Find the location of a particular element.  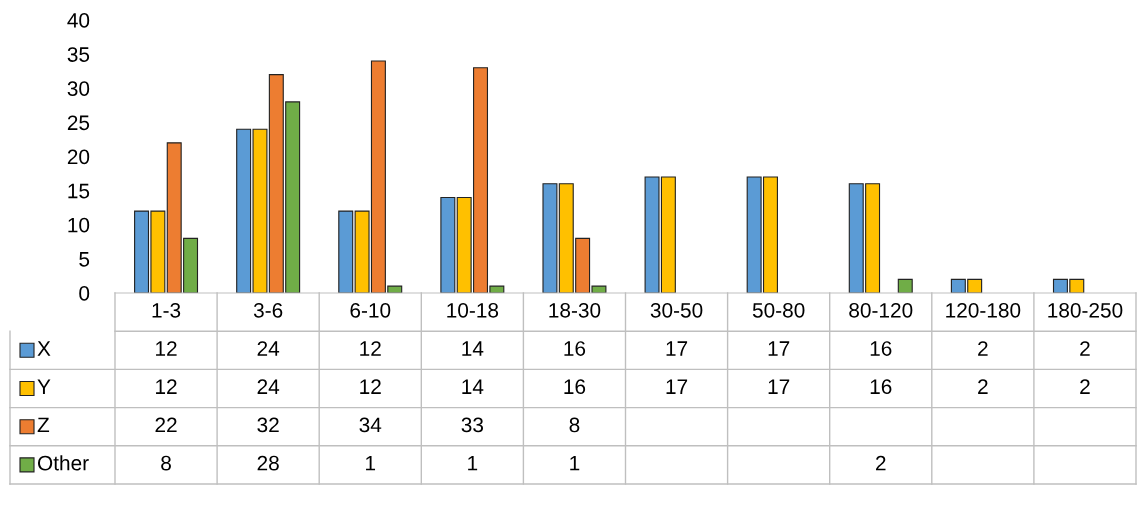

x-tick-label: 1-3 is located at coordinates (166, 310).